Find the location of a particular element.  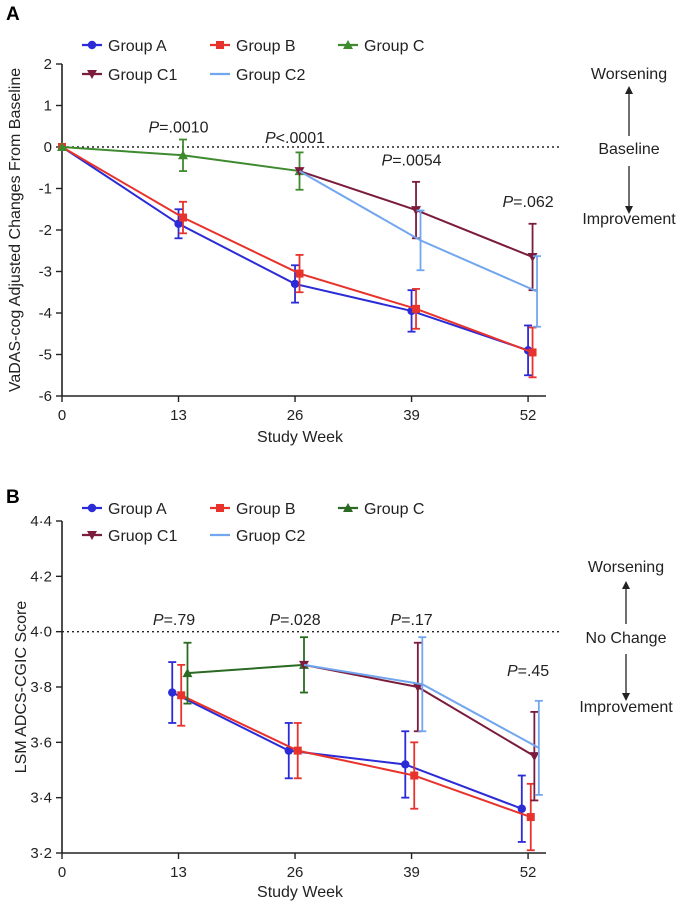

y-tick-label: 1 is located at coordinates (48, 106).